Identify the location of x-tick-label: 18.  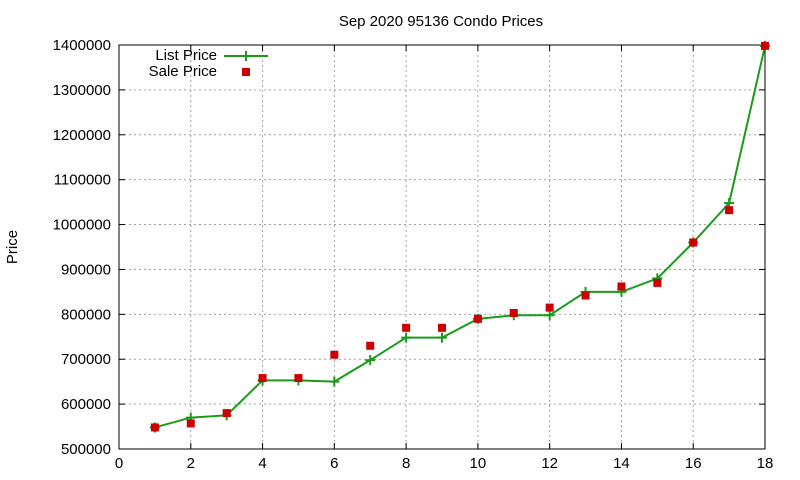
(765, 463).